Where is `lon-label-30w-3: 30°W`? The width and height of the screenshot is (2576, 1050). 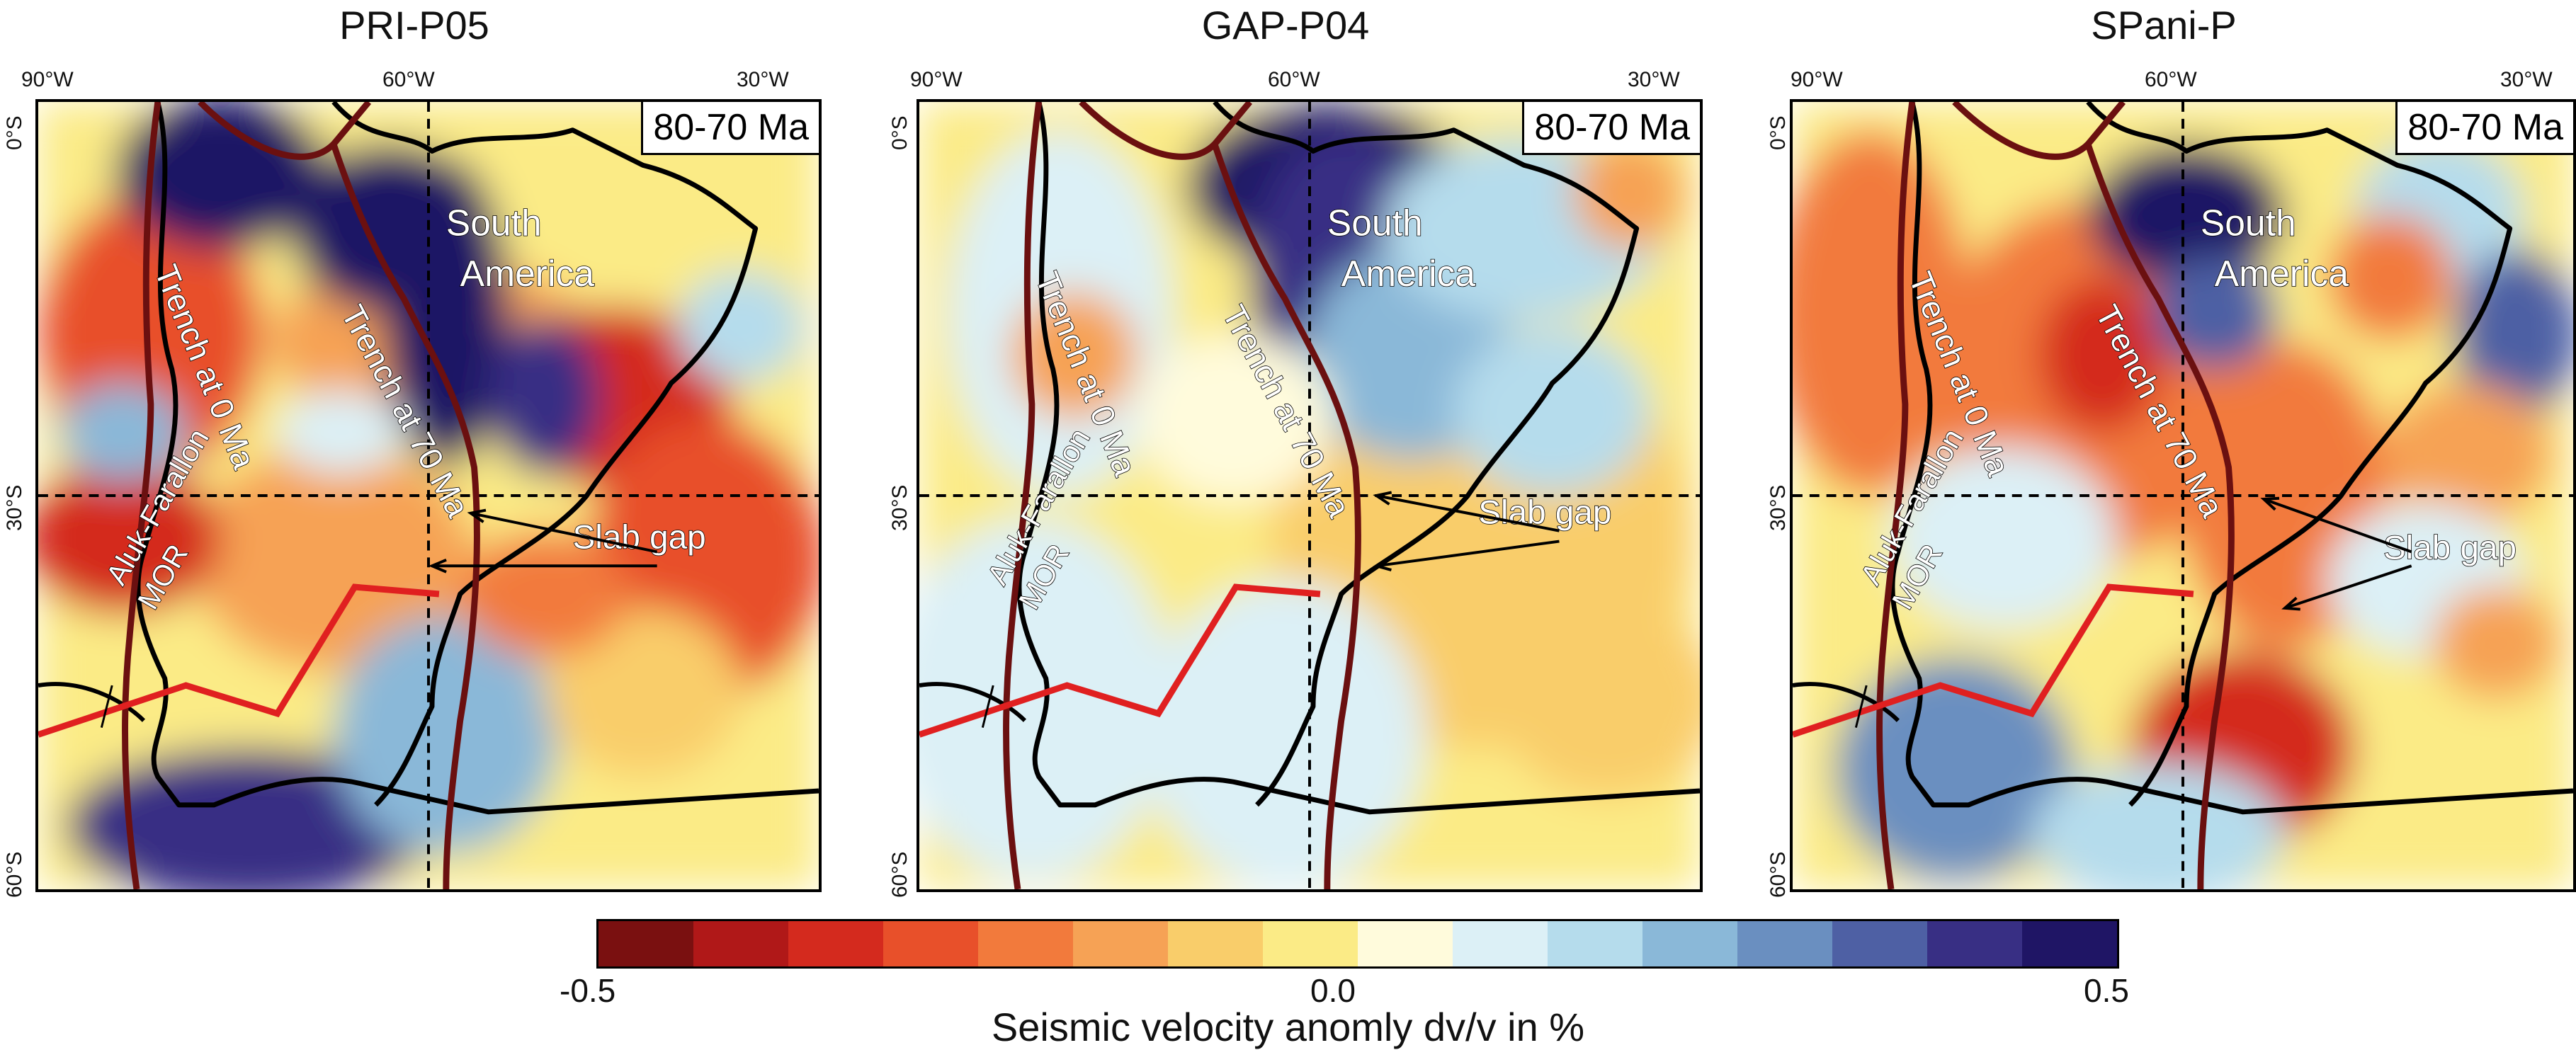
lon-label-30w-3: 30°W is located at coordinates (2526, 79).